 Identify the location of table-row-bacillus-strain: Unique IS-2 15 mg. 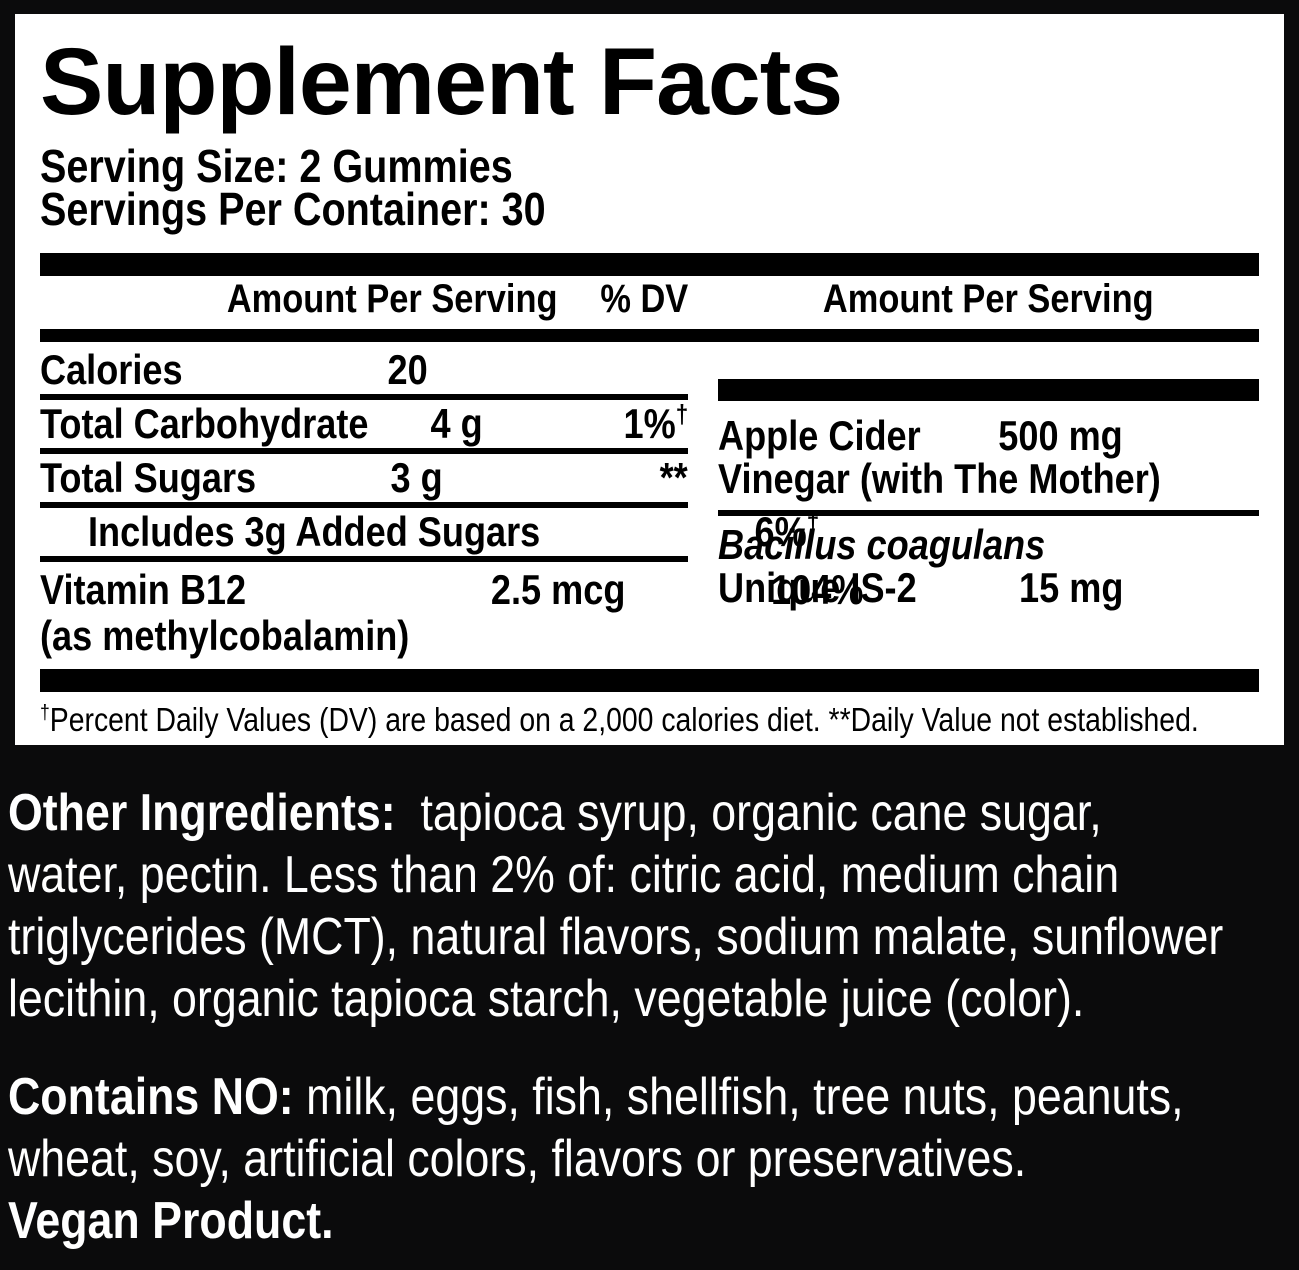
(988, 587).